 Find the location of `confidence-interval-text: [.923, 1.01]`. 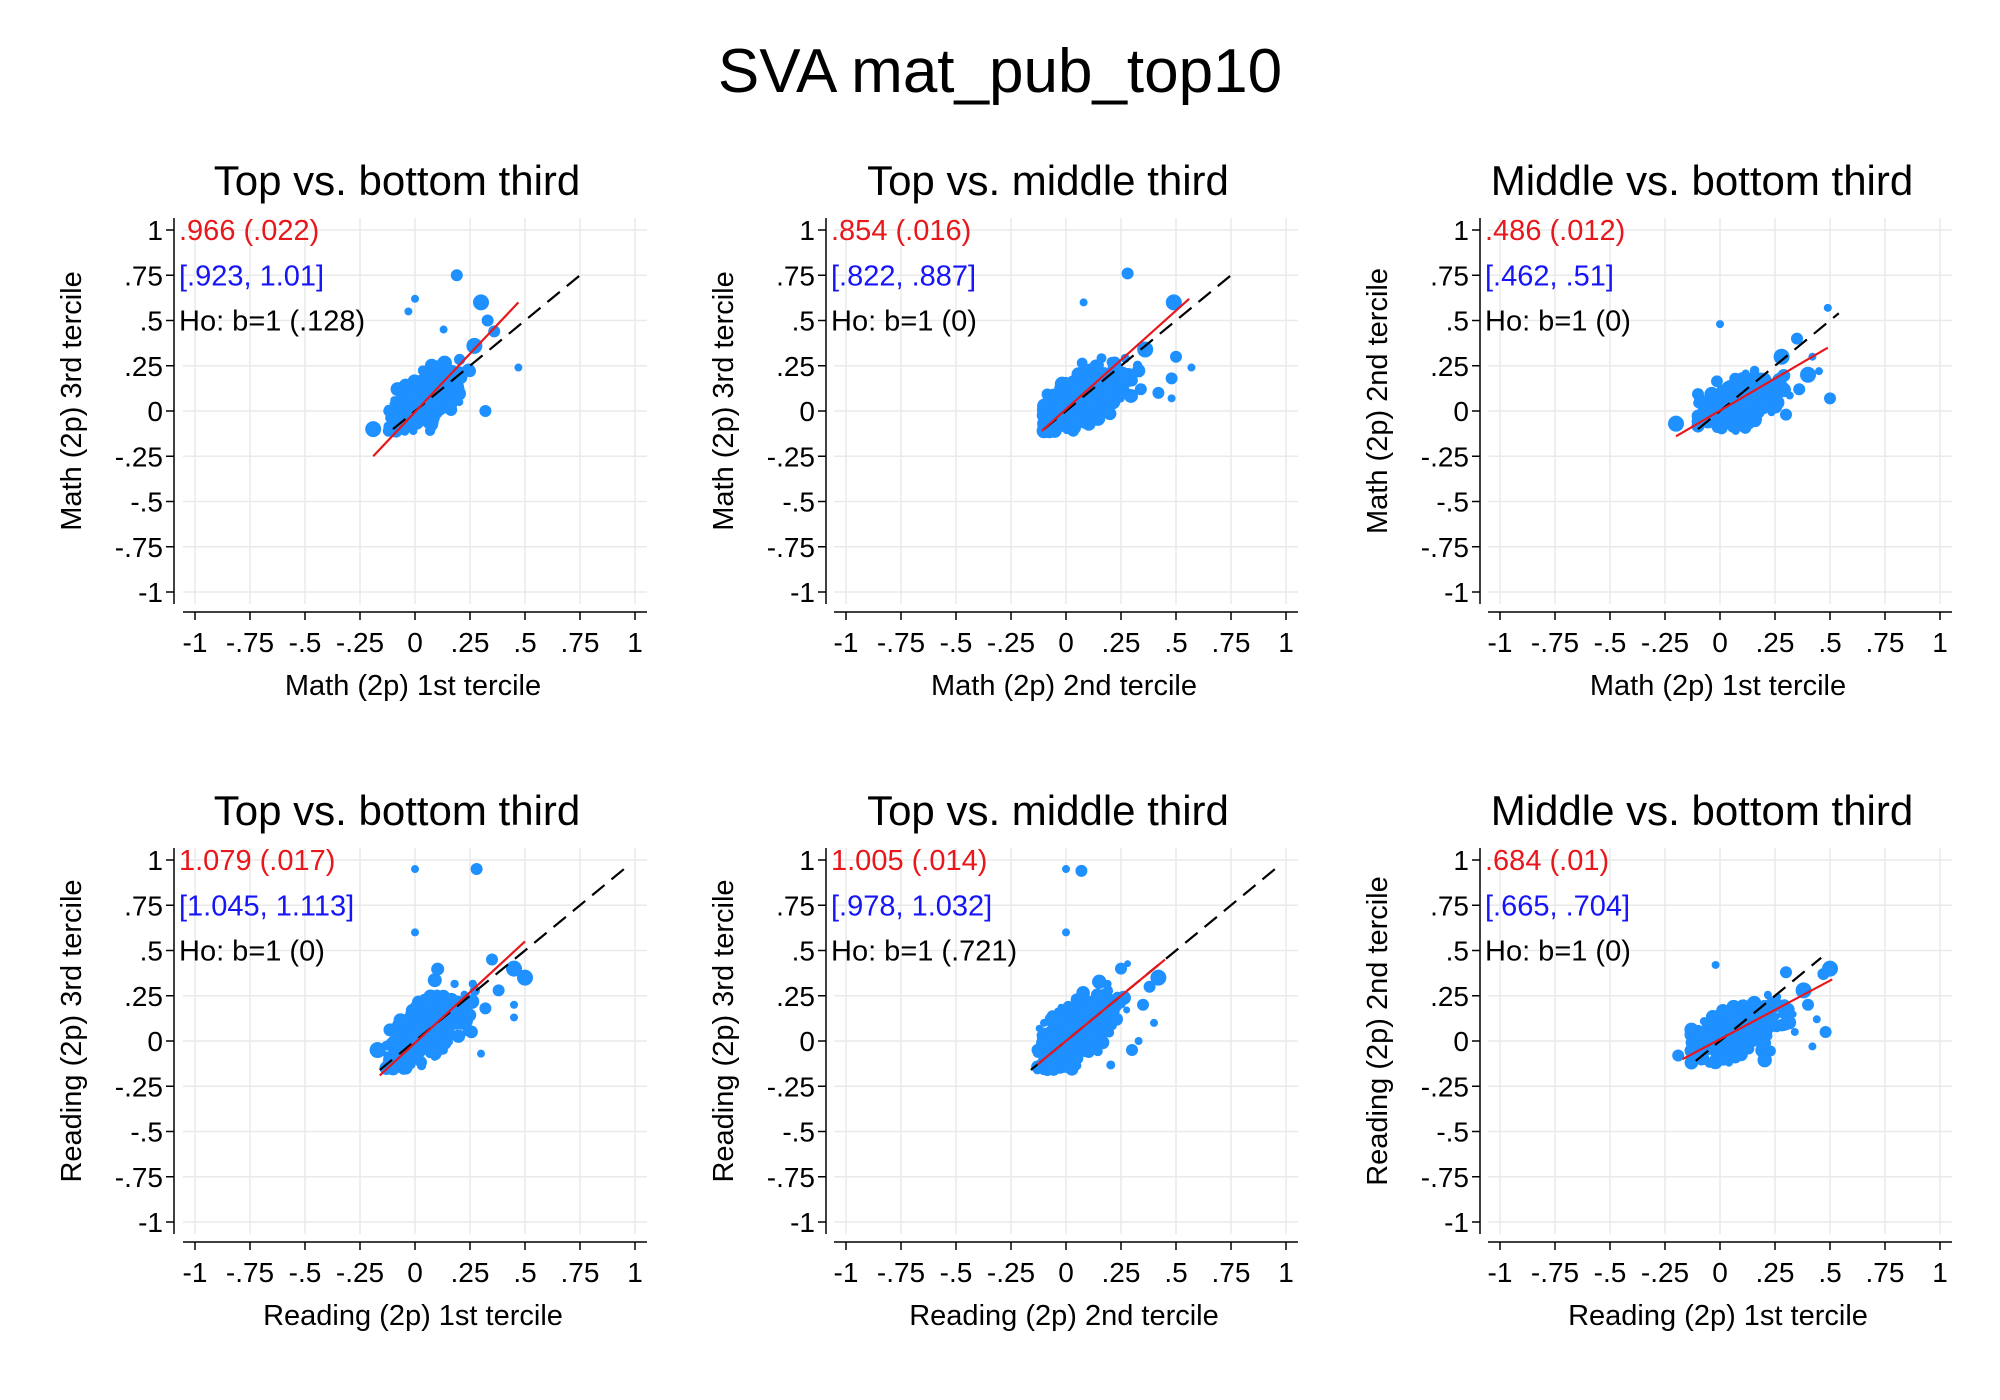

confidence-interval-text: [.923, 1.01] is located at coordinates (251, 276).